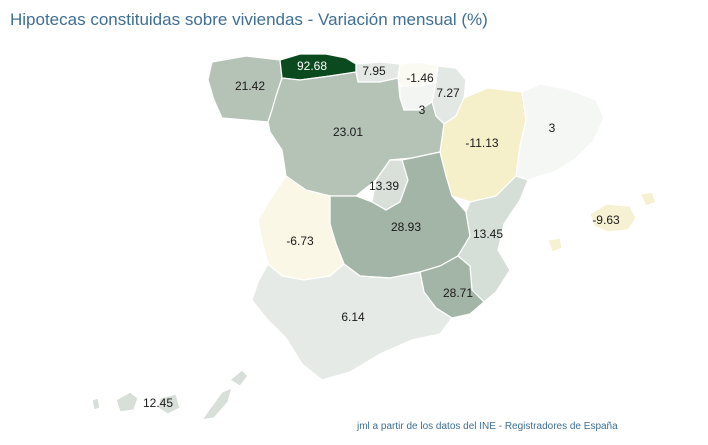 This screenshot has height=445, width=708. I want to click on label-extremadura: -6.73, so click(300, 241).